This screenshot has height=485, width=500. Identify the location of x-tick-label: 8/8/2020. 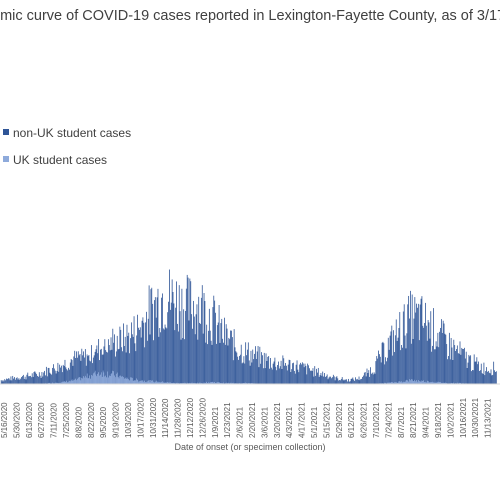
(78, 422).